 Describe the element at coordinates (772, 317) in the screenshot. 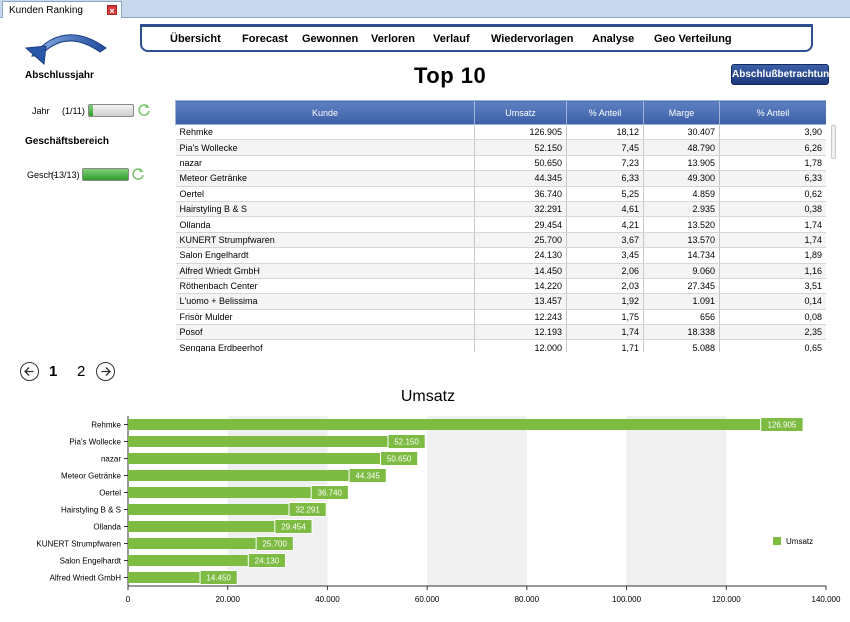

I see `table-cell: 0,08` at that location.